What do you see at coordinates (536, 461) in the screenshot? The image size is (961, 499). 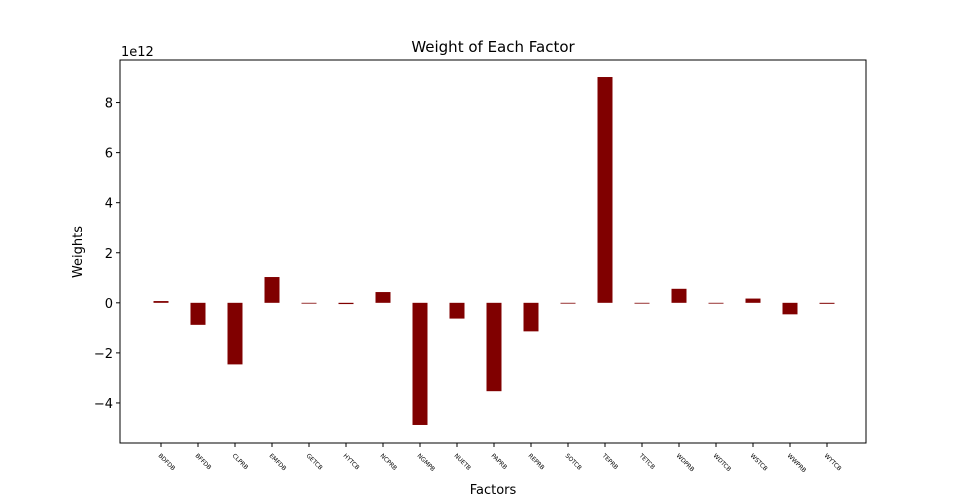 I see `x-tick-label: REPRB` at bounding box center [536, 461].